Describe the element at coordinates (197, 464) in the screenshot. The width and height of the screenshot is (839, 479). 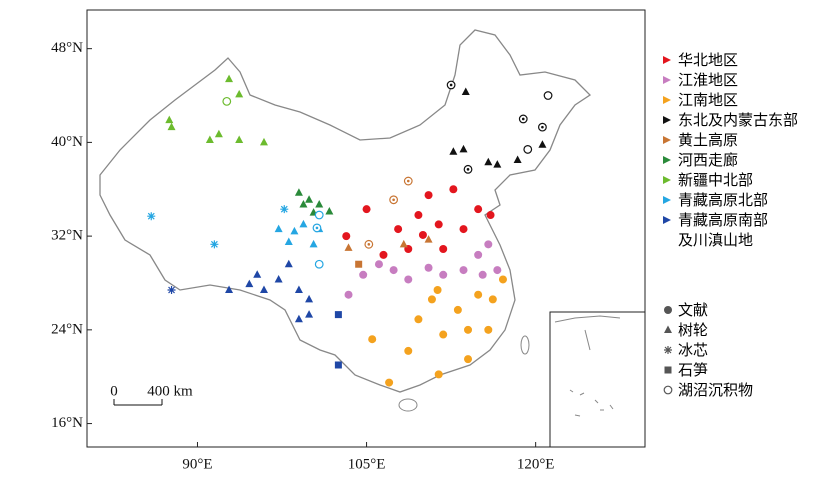
I see `x-tick-label: 90°E` at that location.